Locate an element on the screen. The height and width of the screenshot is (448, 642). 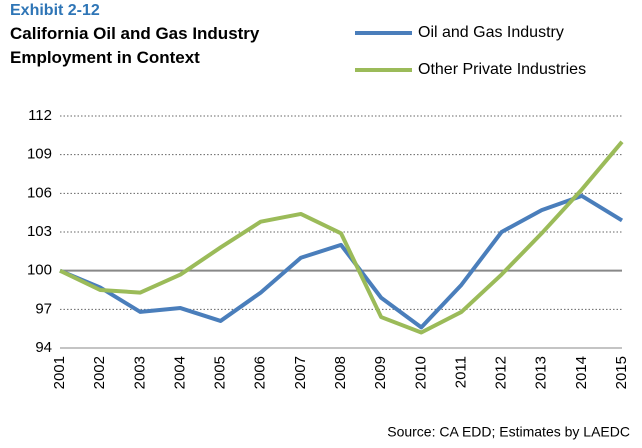
legend-label: Oil and Gas Industry is located at coordinates (491, 32).